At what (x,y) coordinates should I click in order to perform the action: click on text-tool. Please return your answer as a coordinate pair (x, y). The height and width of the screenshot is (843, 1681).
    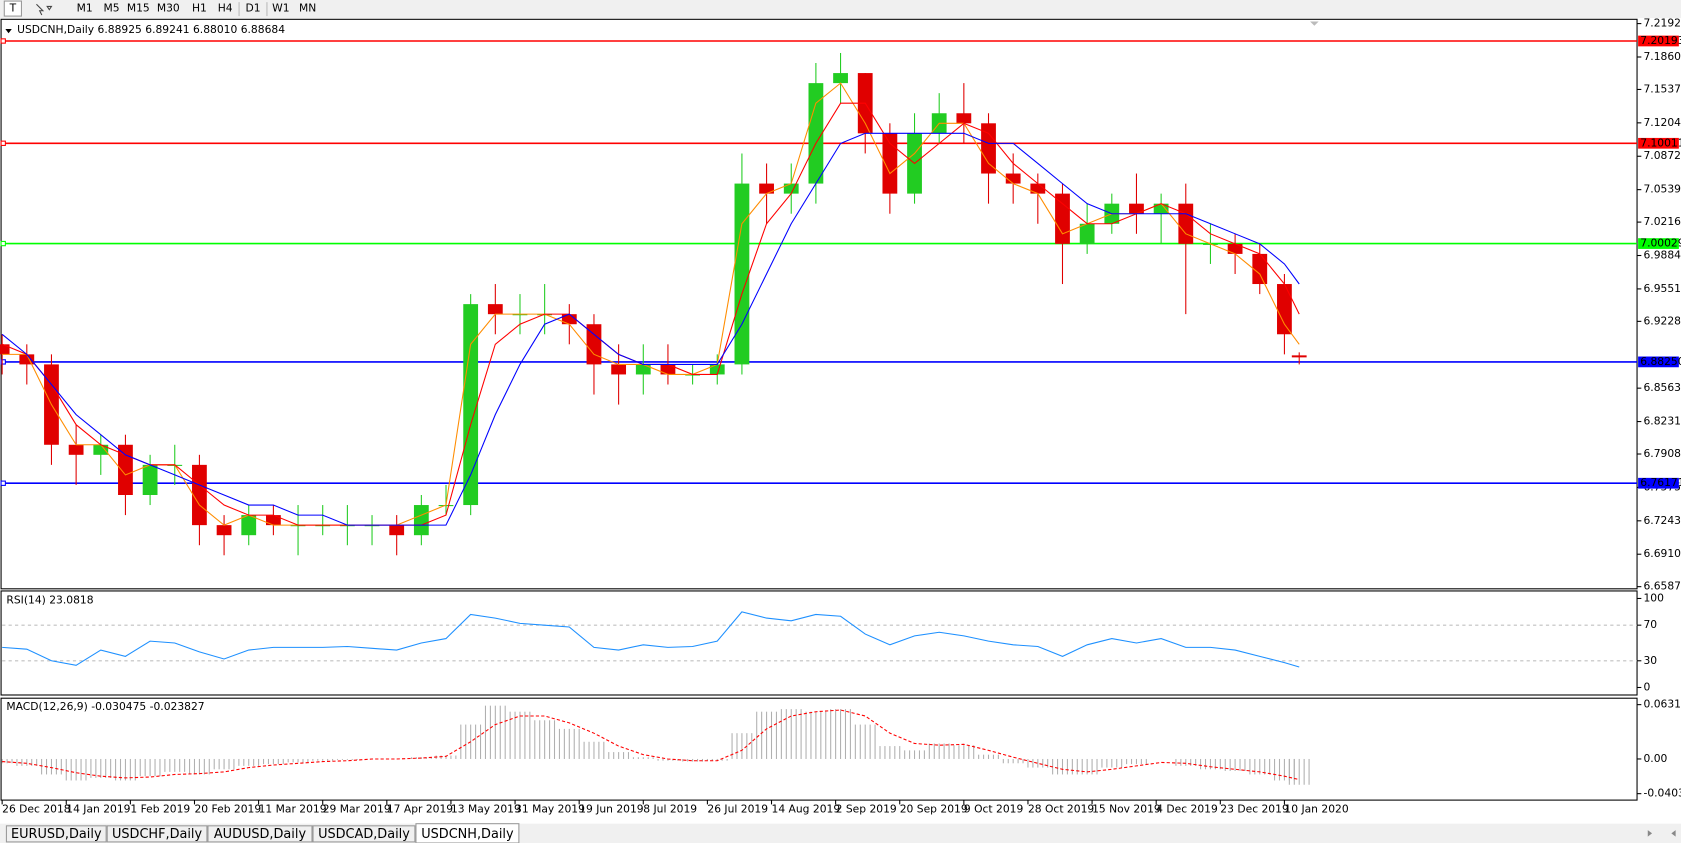
    Looking at the image, I should click on (12, 8).